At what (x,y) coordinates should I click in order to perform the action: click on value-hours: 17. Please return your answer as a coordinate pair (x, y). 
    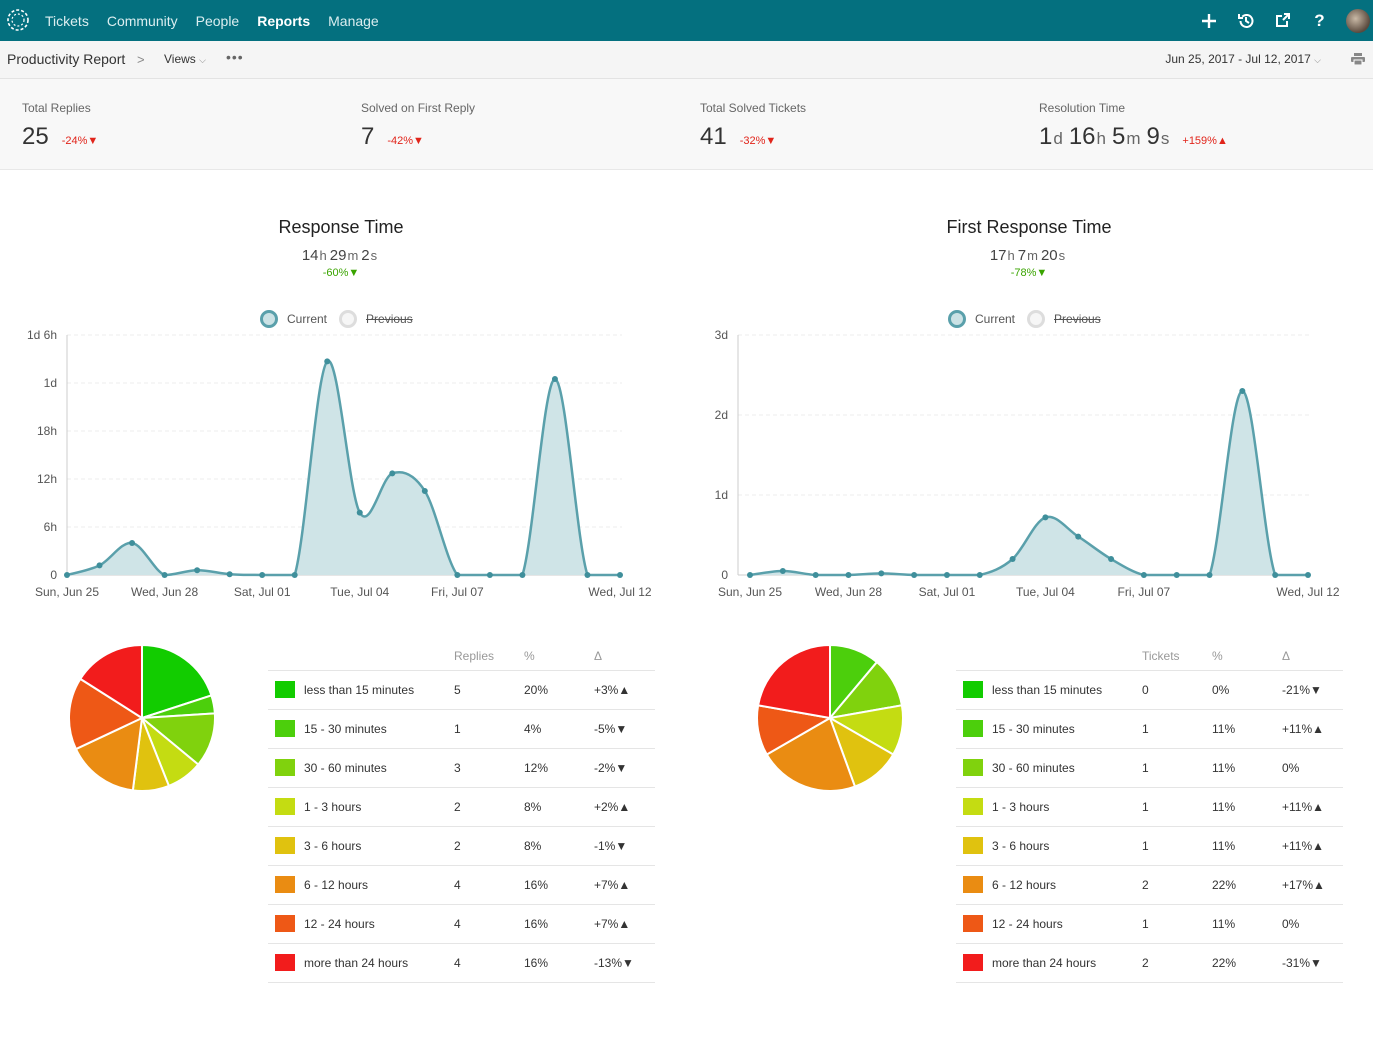
    Looking at the image, I should click on (998, 255).